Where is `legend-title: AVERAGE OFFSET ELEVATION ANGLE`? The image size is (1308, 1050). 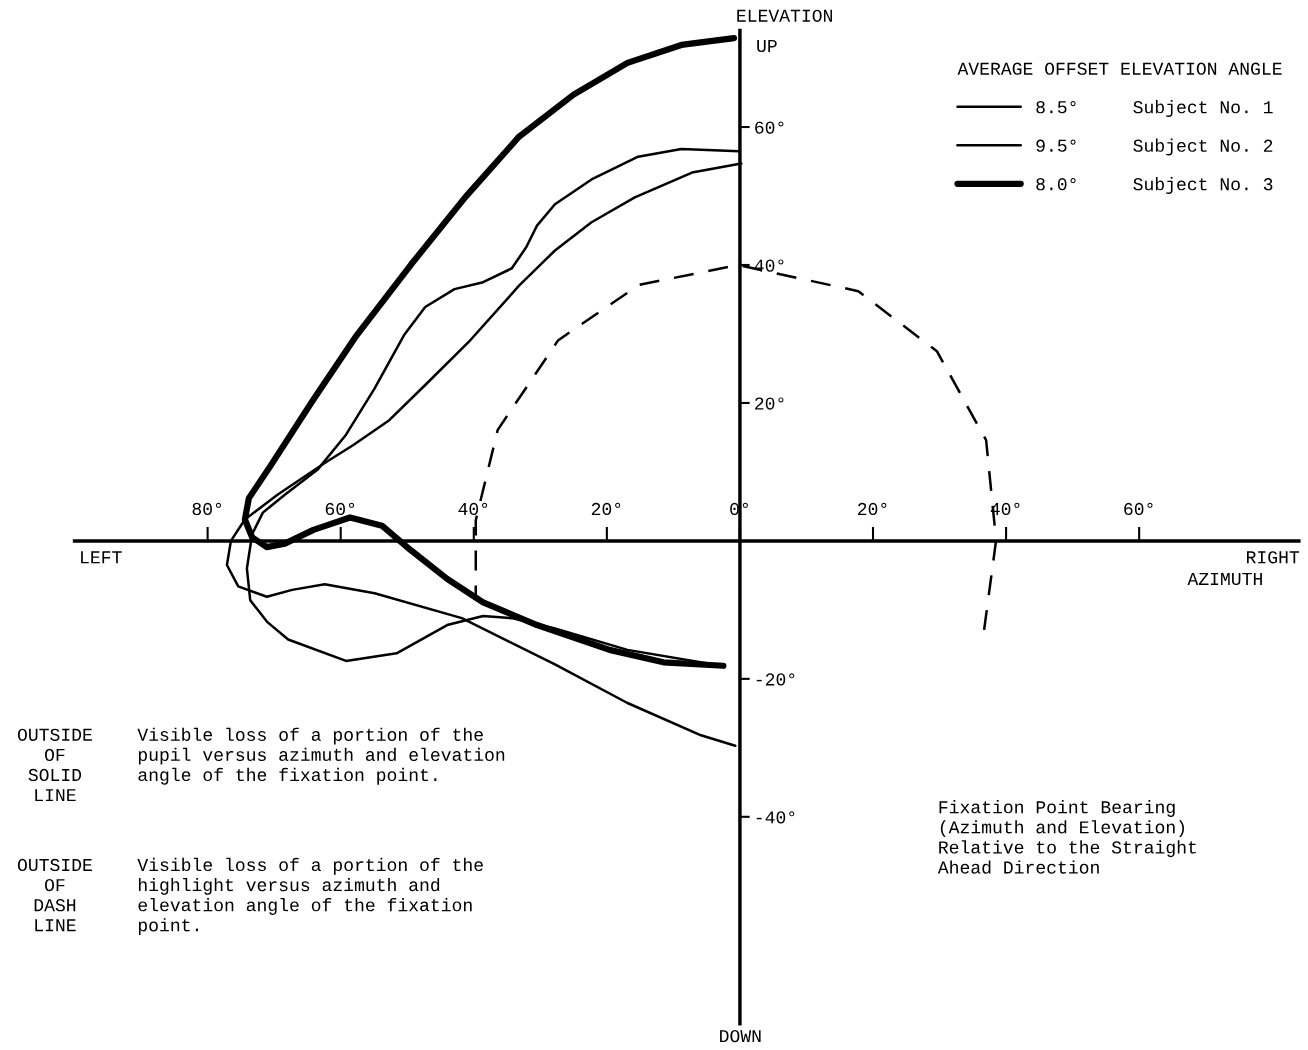
legend-title: AVERAGE OFFSET ELEVATION ANGLE is located at coordinates (1119, 68).